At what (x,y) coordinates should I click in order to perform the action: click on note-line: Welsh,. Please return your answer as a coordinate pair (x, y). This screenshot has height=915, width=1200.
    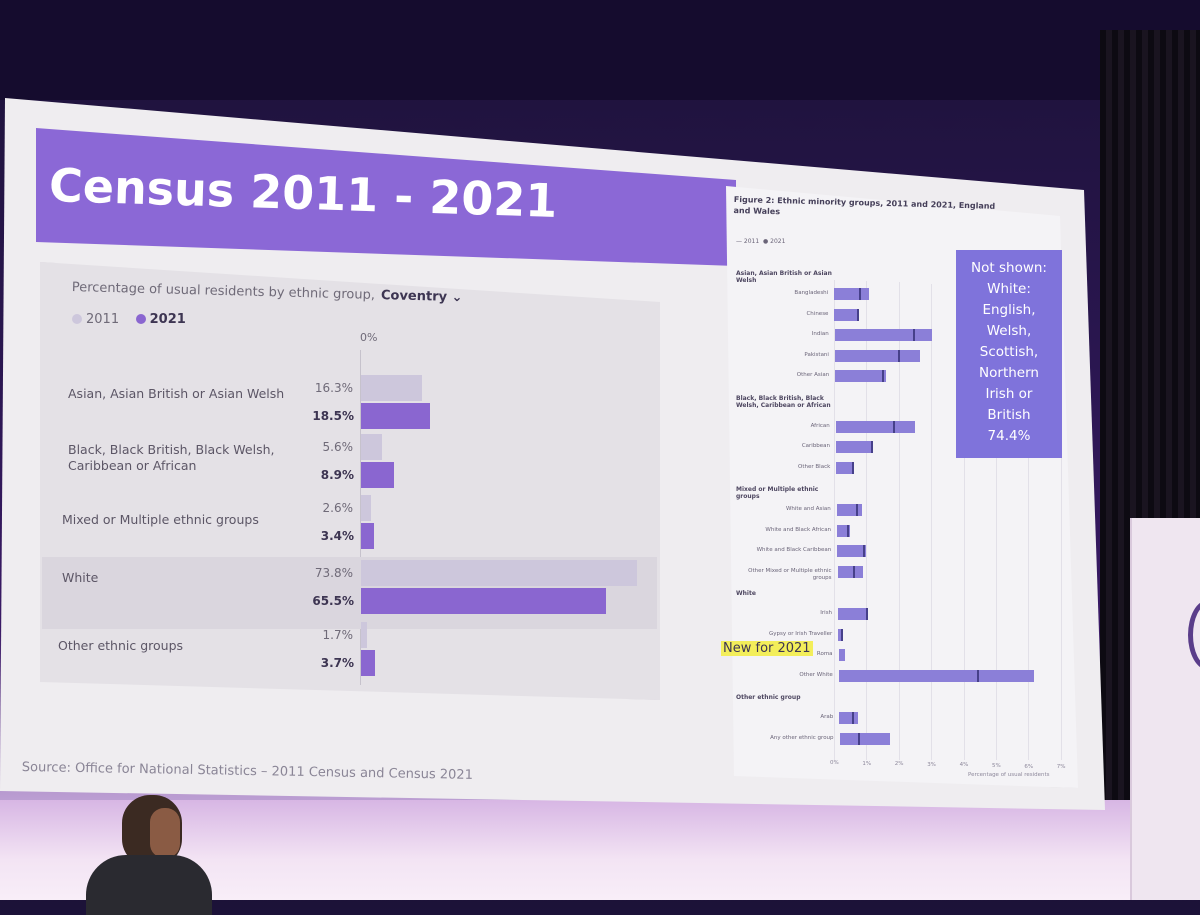
    Looking at the image, I should click on (1009, 331).